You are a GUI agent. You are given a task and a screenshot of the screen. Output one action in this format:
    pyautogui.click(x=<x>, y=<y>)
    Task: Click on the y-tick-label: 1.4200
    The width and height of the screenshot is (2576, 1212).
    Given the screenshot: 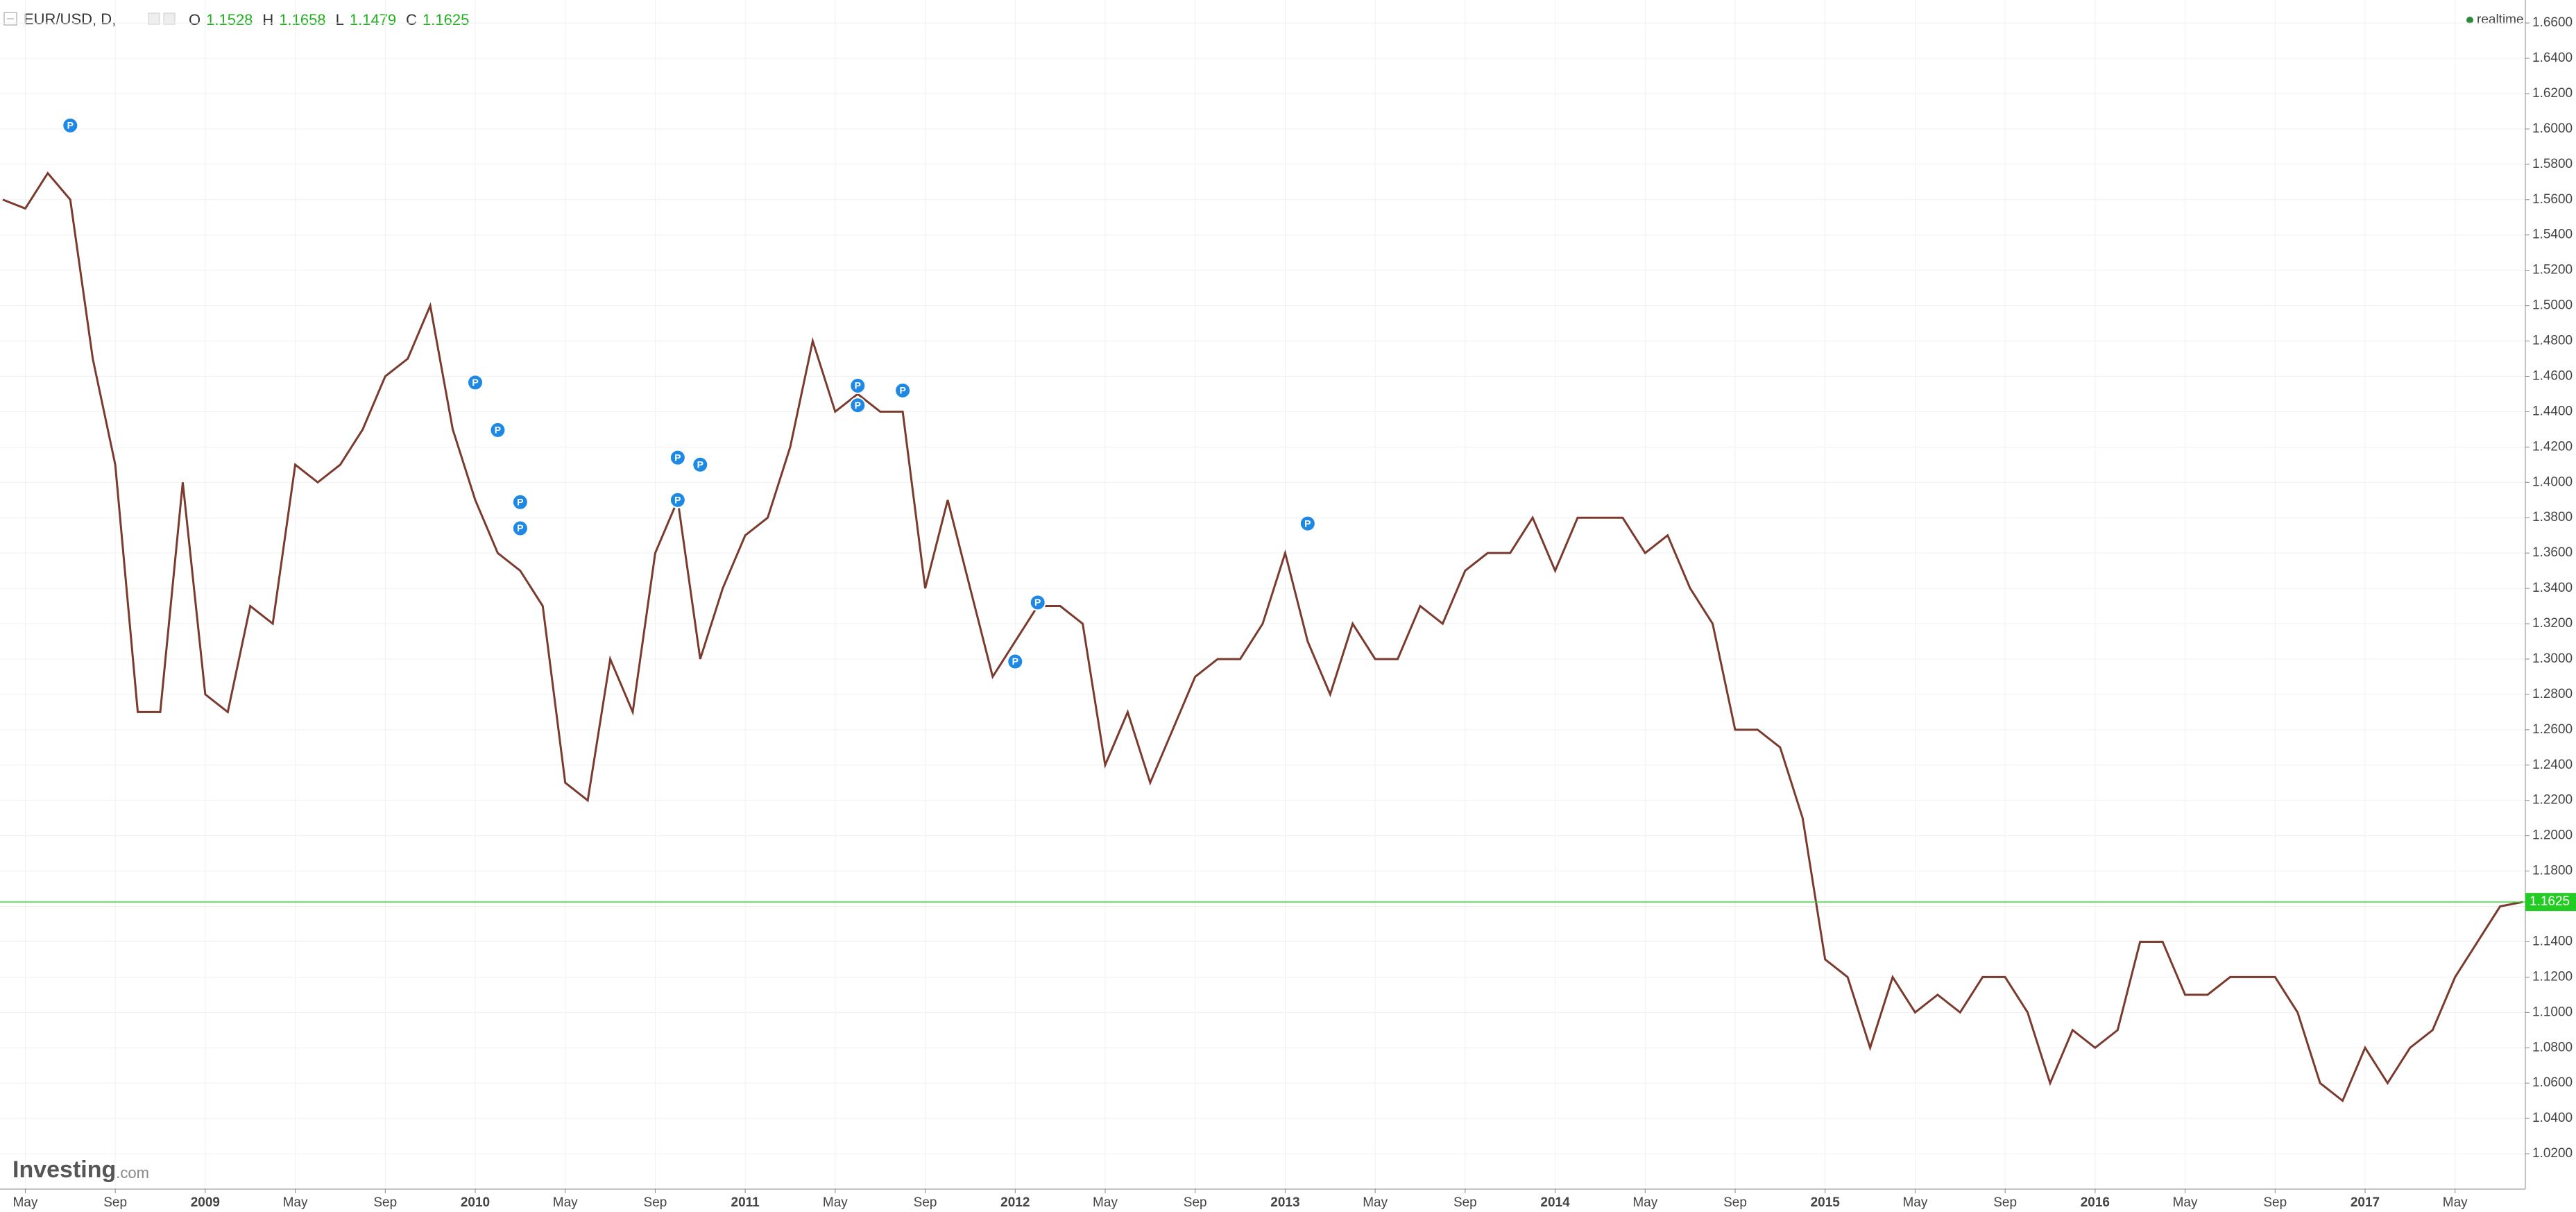 What is the action you would take?
    pyautogui.click(x=2552, y=447)
    